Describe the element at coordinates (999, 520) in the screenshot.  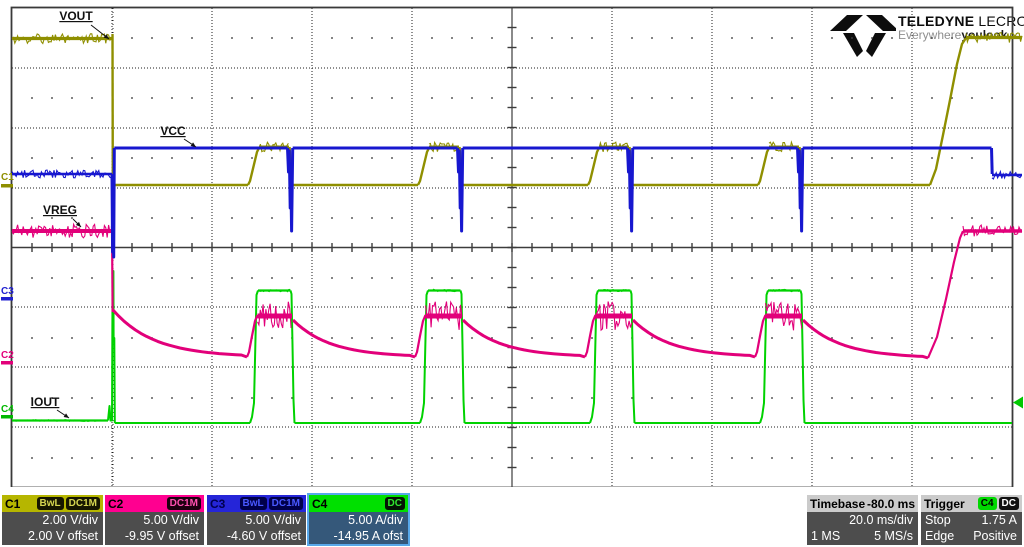
I see `trigger-level: 1.75 A` at that location.